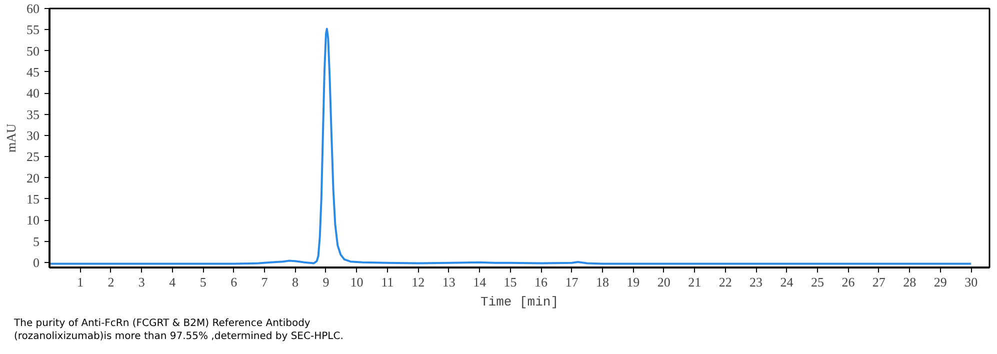  I want to click on x-tick-label: 21, so click(695, 282).